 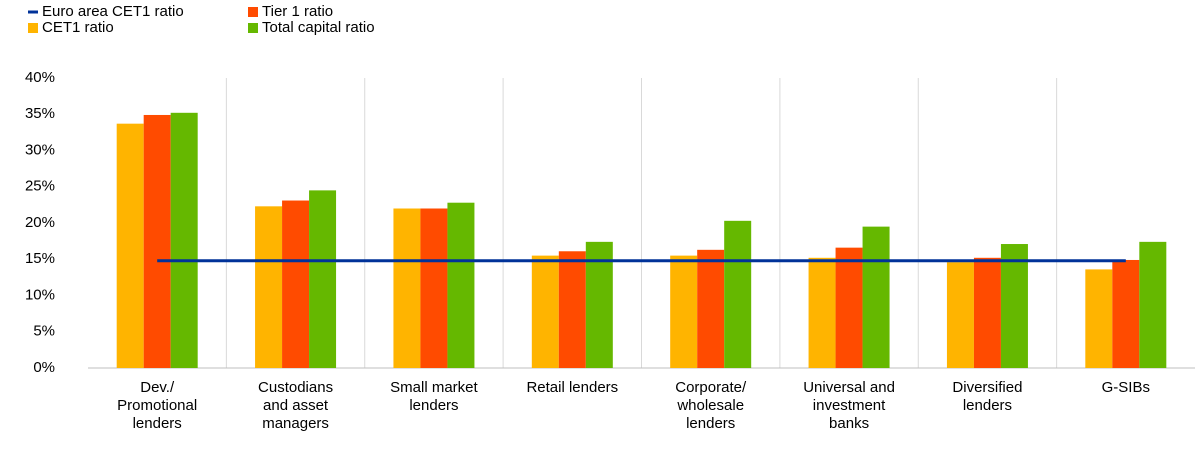 I want to click on x-tick-label: Promotional, so click(x=157, y=405).